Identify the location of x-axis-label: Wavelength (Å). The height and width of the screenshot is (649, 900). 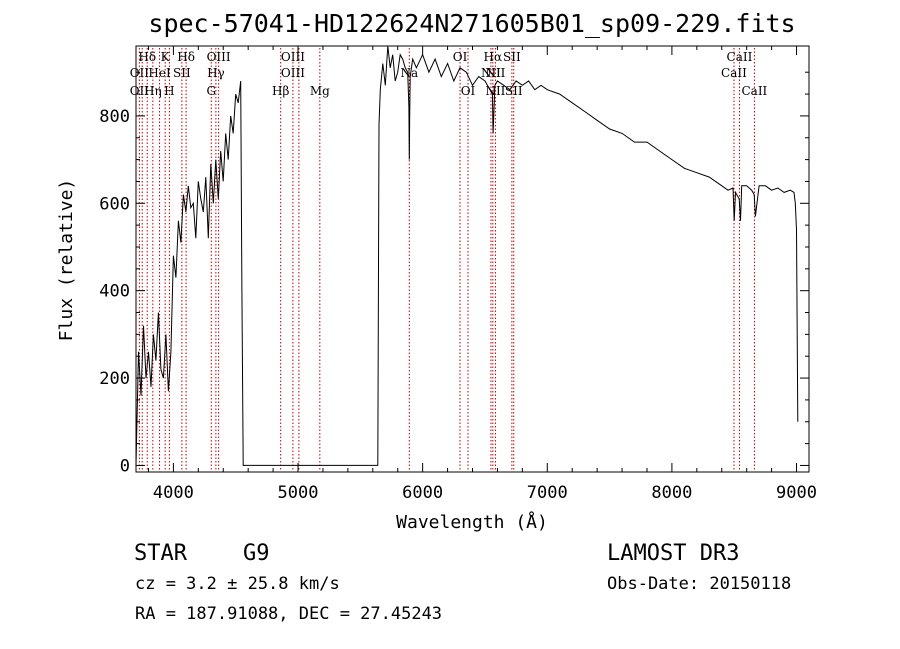
(472, 522).